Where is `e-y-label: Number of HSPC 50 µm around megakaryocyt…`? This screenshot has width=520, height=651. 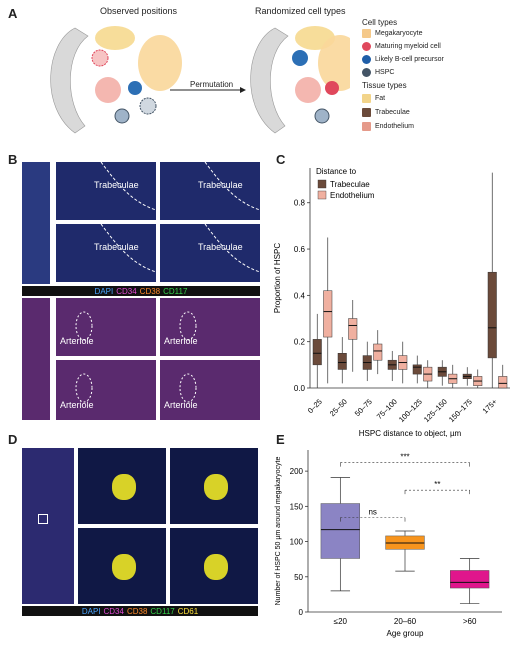 e-y-label: Number of HSPC 50 µm around megakaryocyt… is located at coordinates (278, 531).